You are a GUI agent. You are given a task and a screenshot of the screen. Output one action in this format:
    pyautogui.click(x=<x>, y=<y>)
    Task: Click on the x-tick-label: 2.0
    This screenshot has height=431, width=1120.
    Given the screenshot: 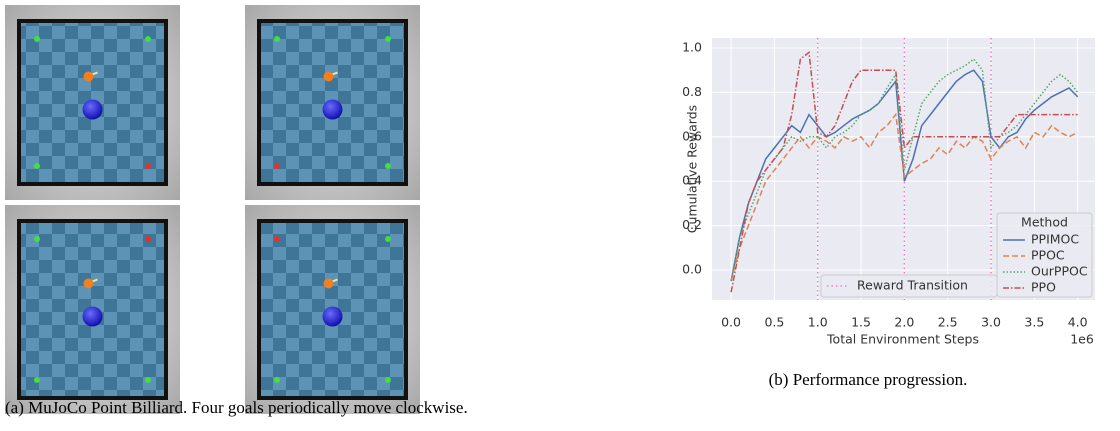 What is the action you would take?
    pyautogui.click(x=904, y=322)
    